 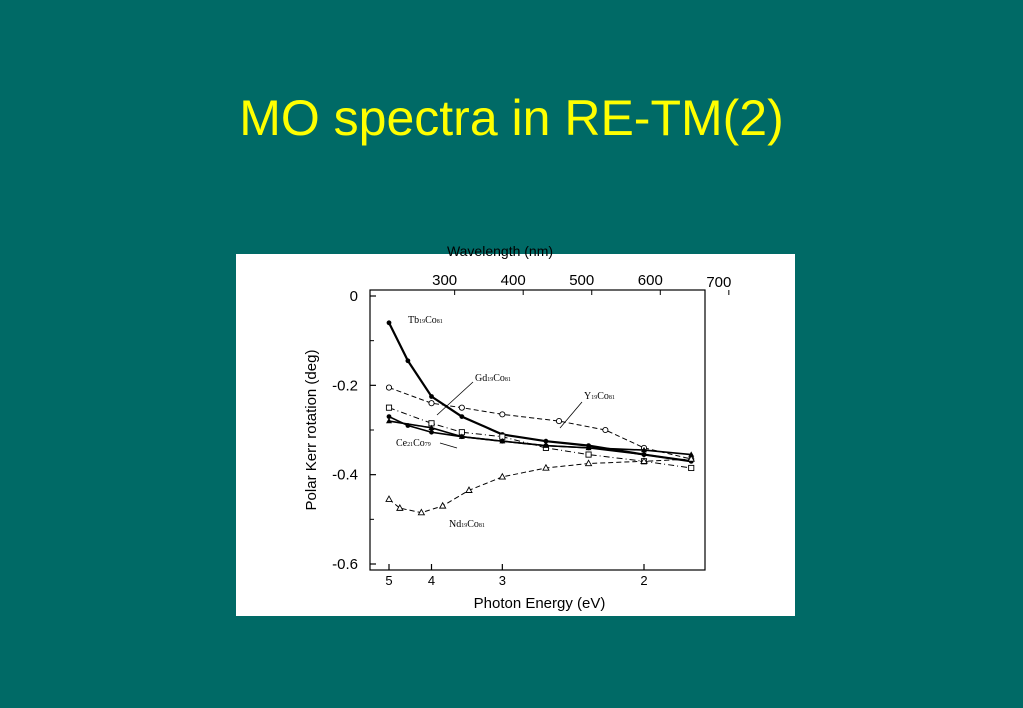 I want to click on x-tick-label: 4, so click(x=431, y=580).